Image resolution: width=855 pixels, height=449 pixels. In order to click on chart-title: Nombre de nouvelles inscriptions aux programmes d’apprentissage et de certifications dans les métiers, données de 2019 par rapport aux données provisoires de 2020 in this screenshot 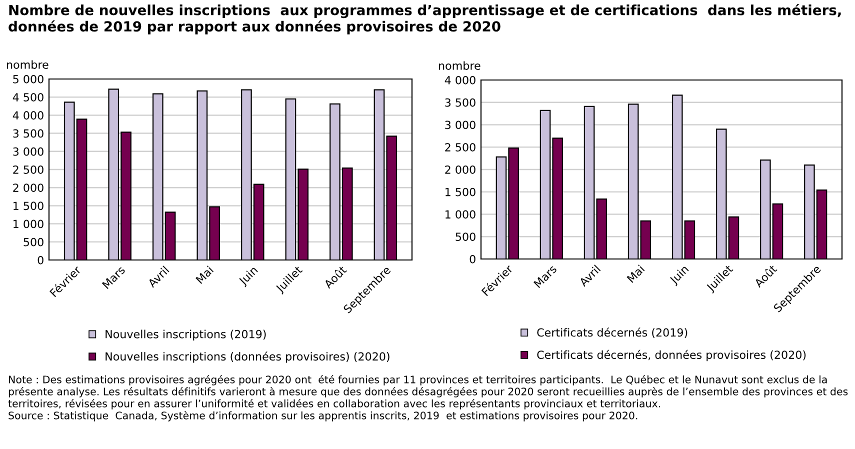, I will do `click(424, 19)`.